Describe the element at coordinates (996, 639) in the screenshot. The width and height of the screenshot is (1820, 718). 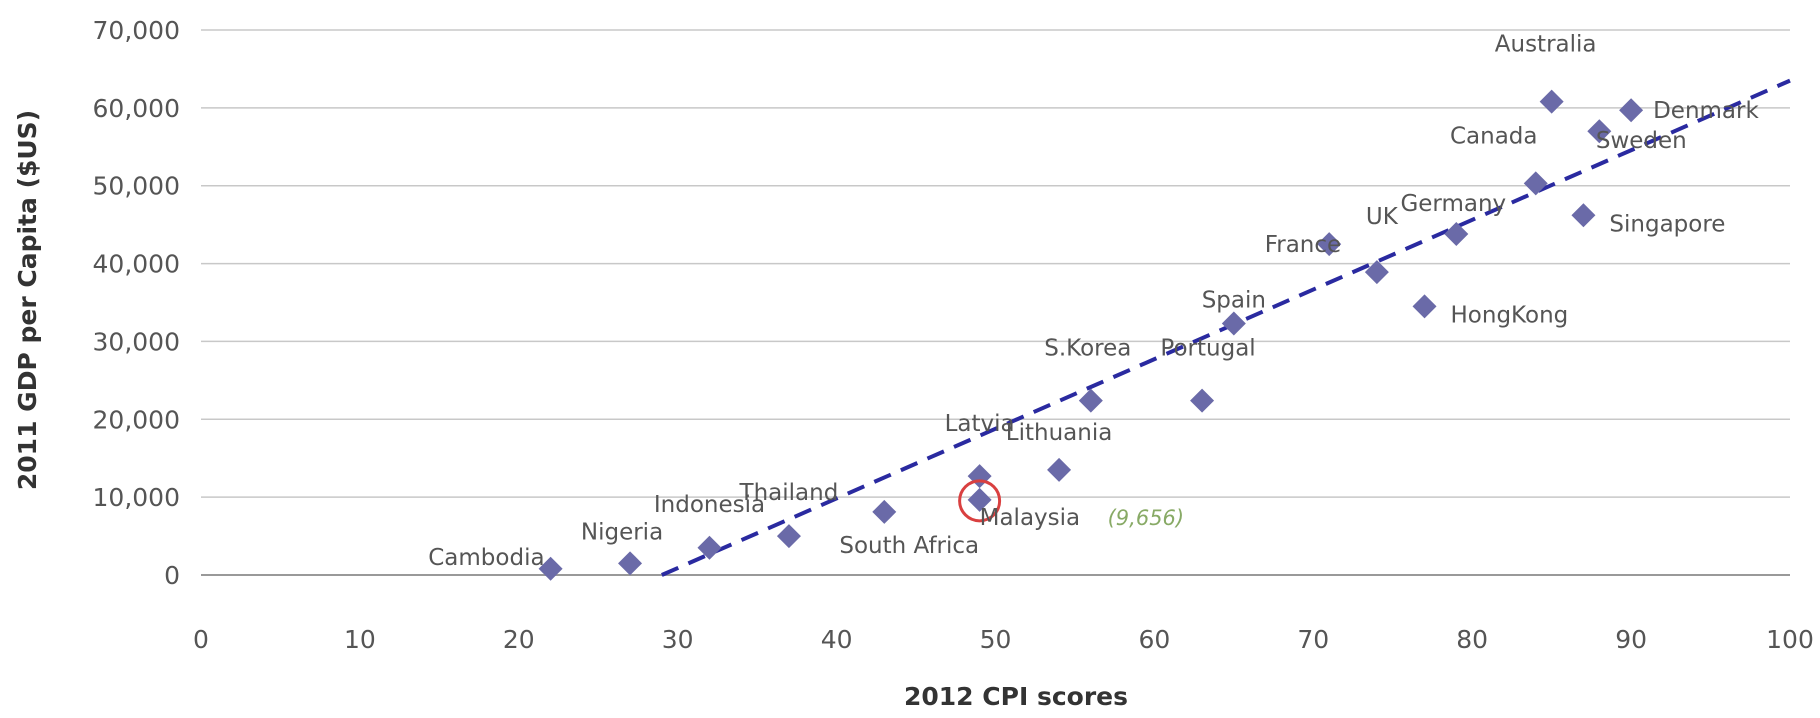
I see `x-tick-label: 50` at that location.